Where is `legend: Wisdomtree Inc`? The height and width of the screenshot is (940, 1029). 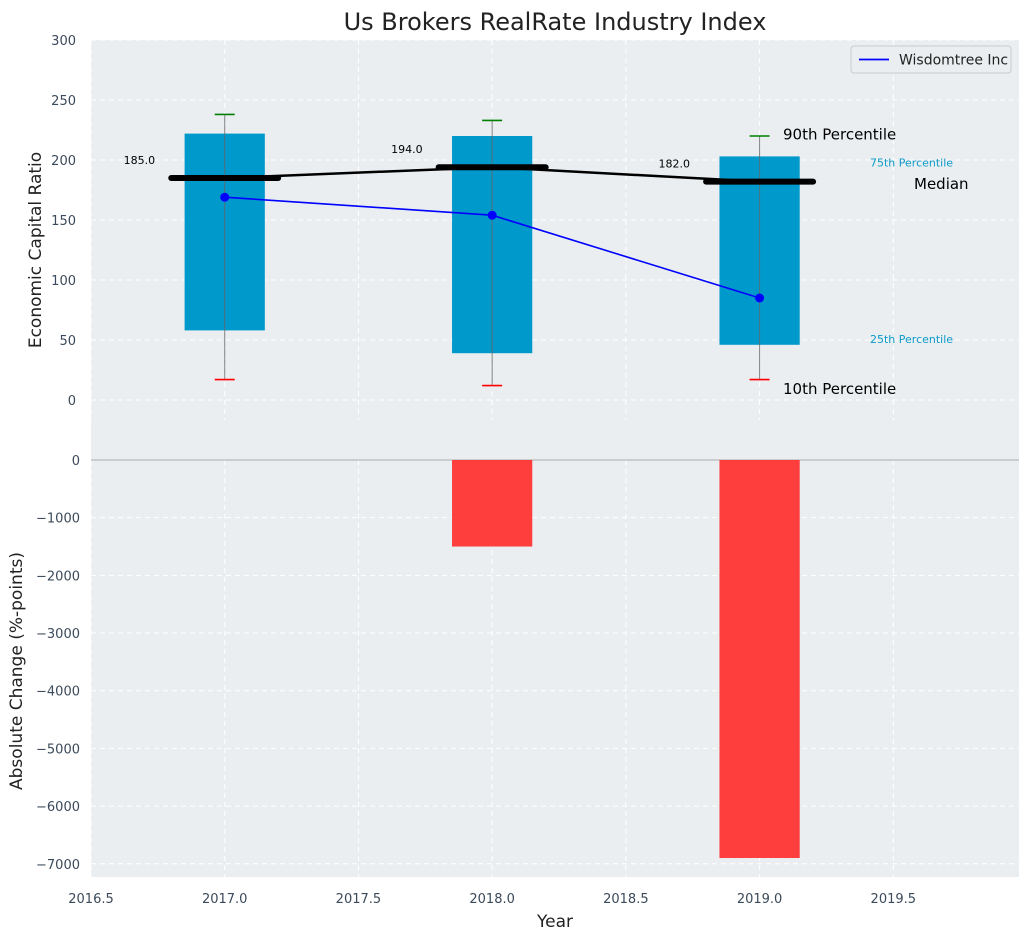
legend: Wisdomtree Inc is located at coordinates (931, 59).